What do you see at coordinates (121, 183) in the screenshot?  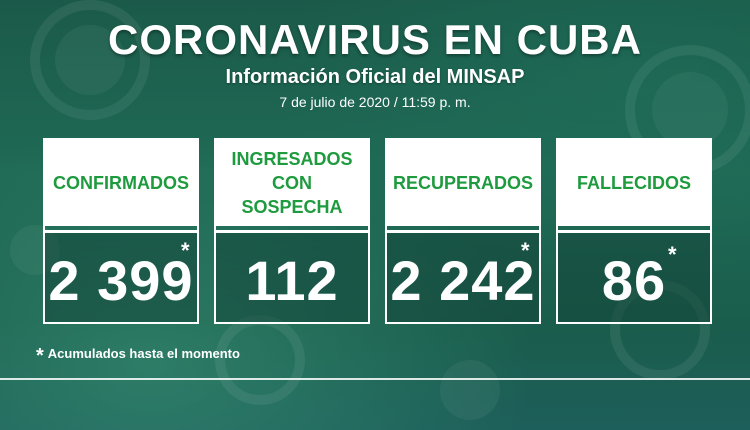 I see `card-label: CONFIRMADOS` at bounding box center [121, 183].